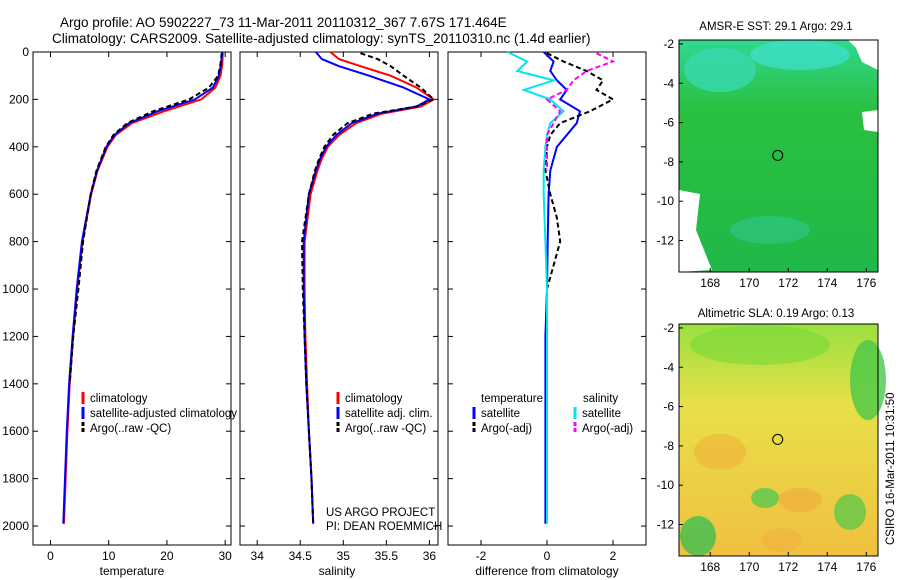  What do you see at coordinates (389, 414) in the screenshot?
I see `legend-label-satellite: satellite adj. clim.` at bounding box center [389, 414].